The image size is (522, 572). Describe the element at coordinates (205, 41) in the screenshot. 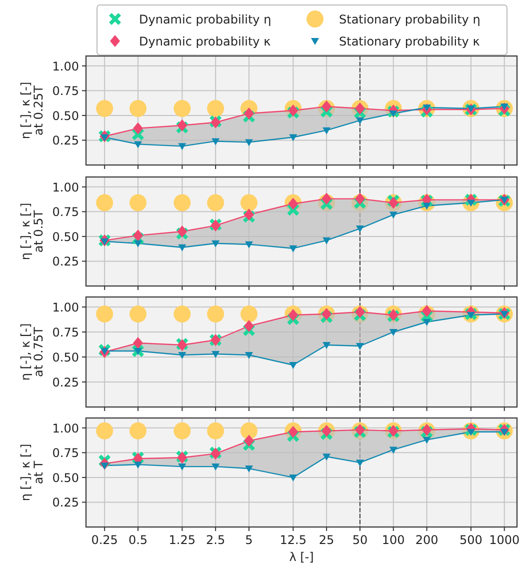

I see `legend-label: Dynamic probability κ` at that location.